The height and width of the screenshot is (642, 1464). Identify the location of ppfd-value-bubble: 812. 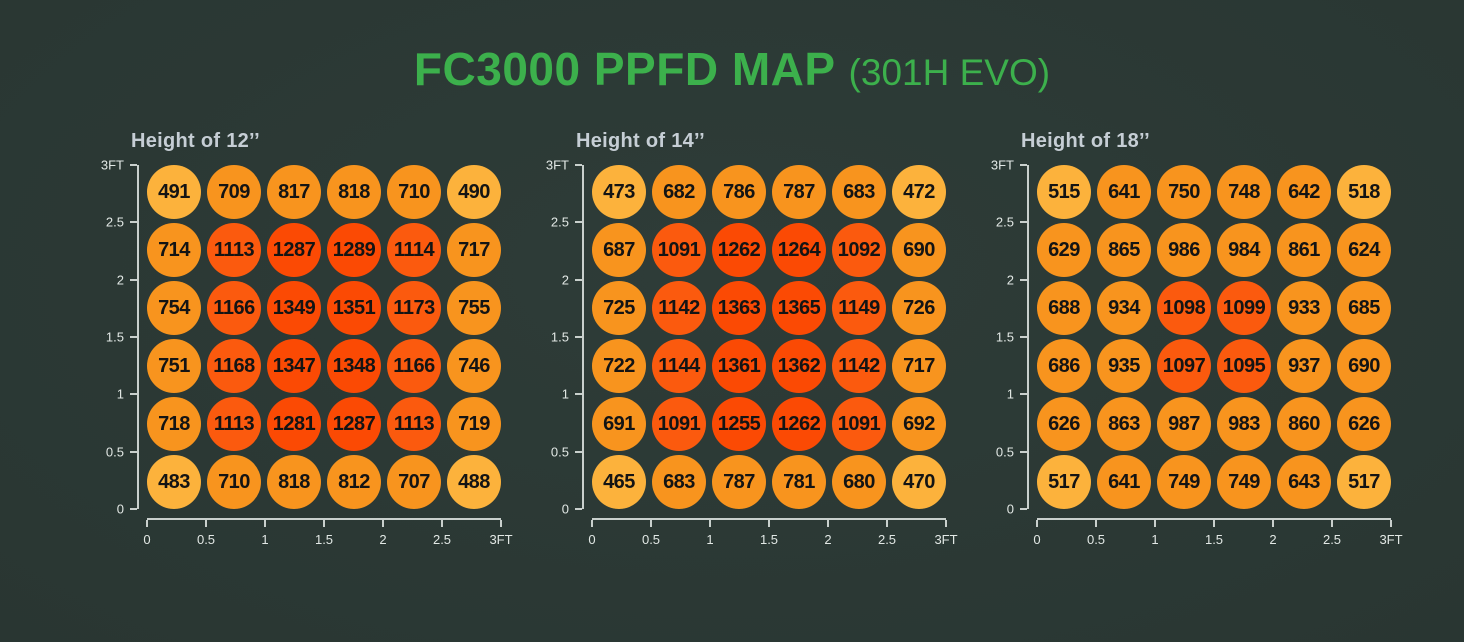
(354, 482).